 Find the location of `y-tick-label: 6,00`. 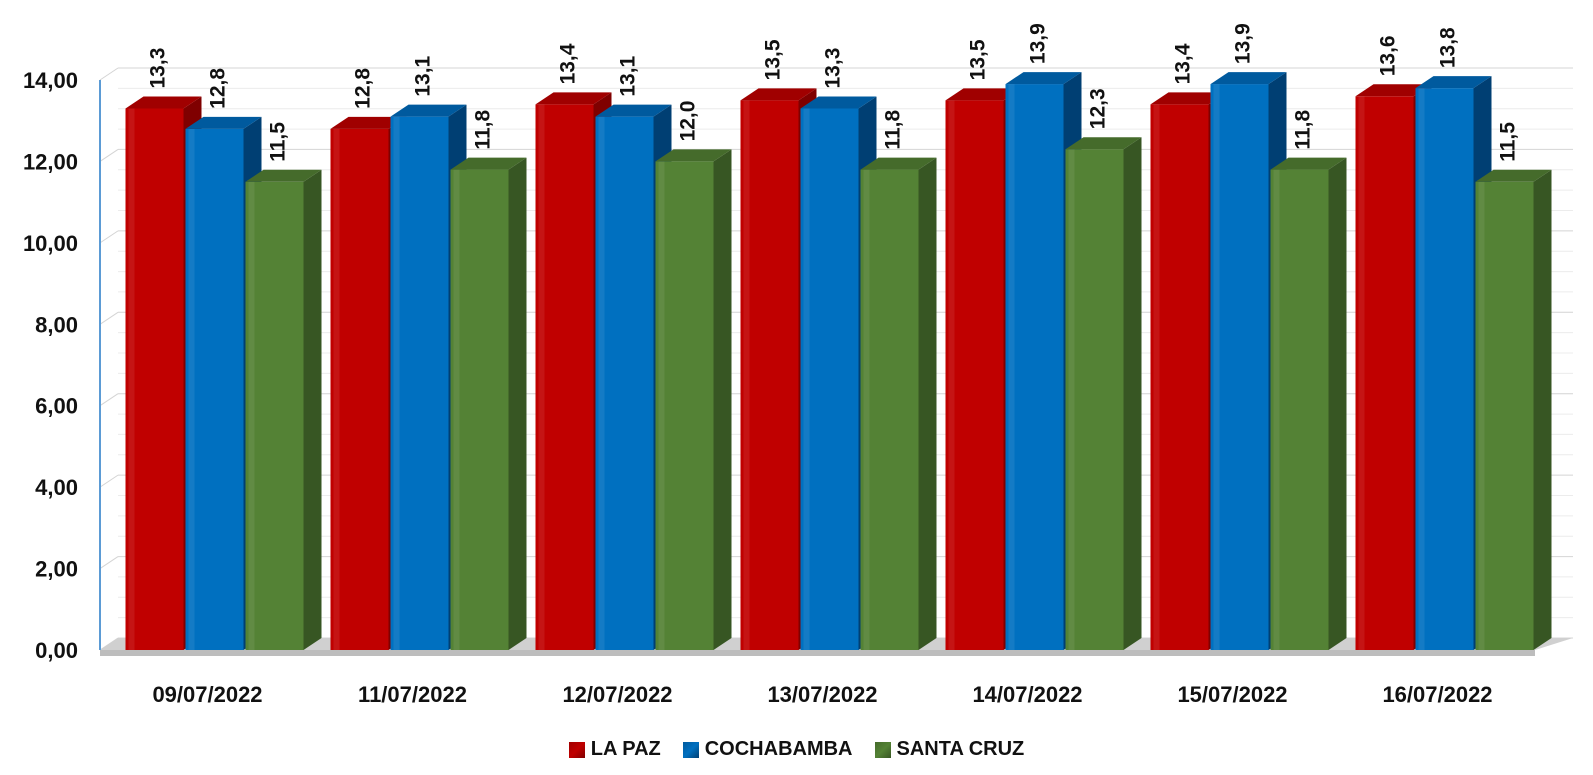

y-tick-label: 6,00 is located at coordinates (56, 406).